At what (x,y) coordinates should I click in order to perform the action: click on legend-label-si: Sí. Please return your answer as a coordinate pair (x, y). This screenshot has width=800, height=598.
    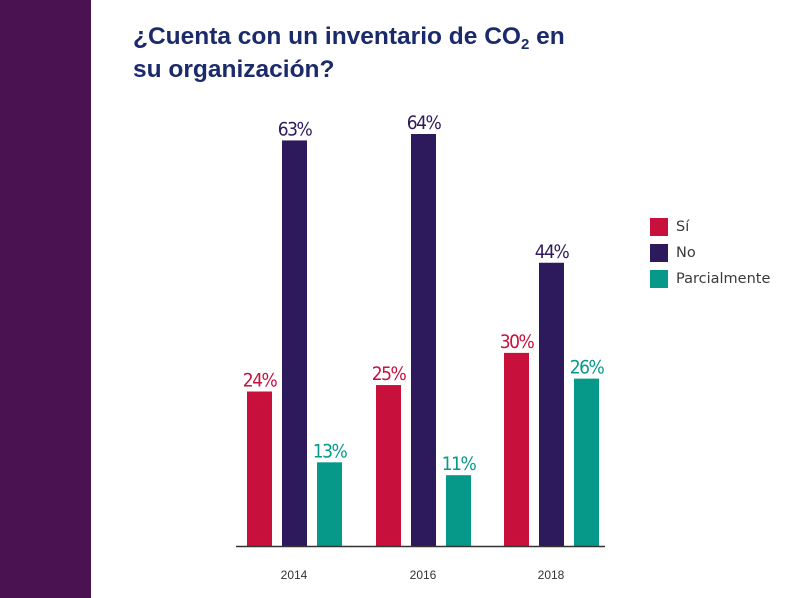
    Looking at the image, I should click on (683, 227).